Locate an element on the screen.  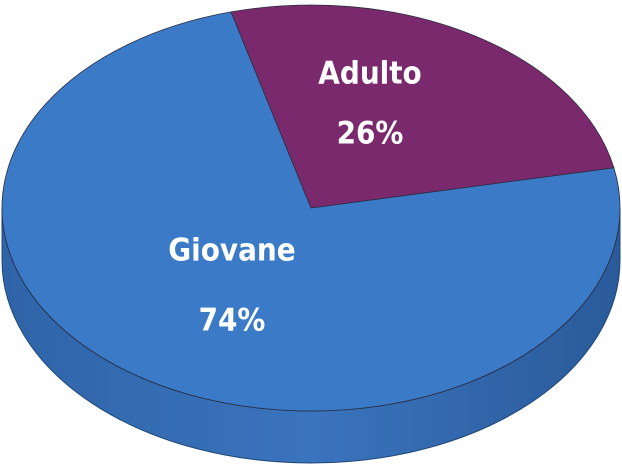
slice-label: Giovane is located at coordinates (231, 251).